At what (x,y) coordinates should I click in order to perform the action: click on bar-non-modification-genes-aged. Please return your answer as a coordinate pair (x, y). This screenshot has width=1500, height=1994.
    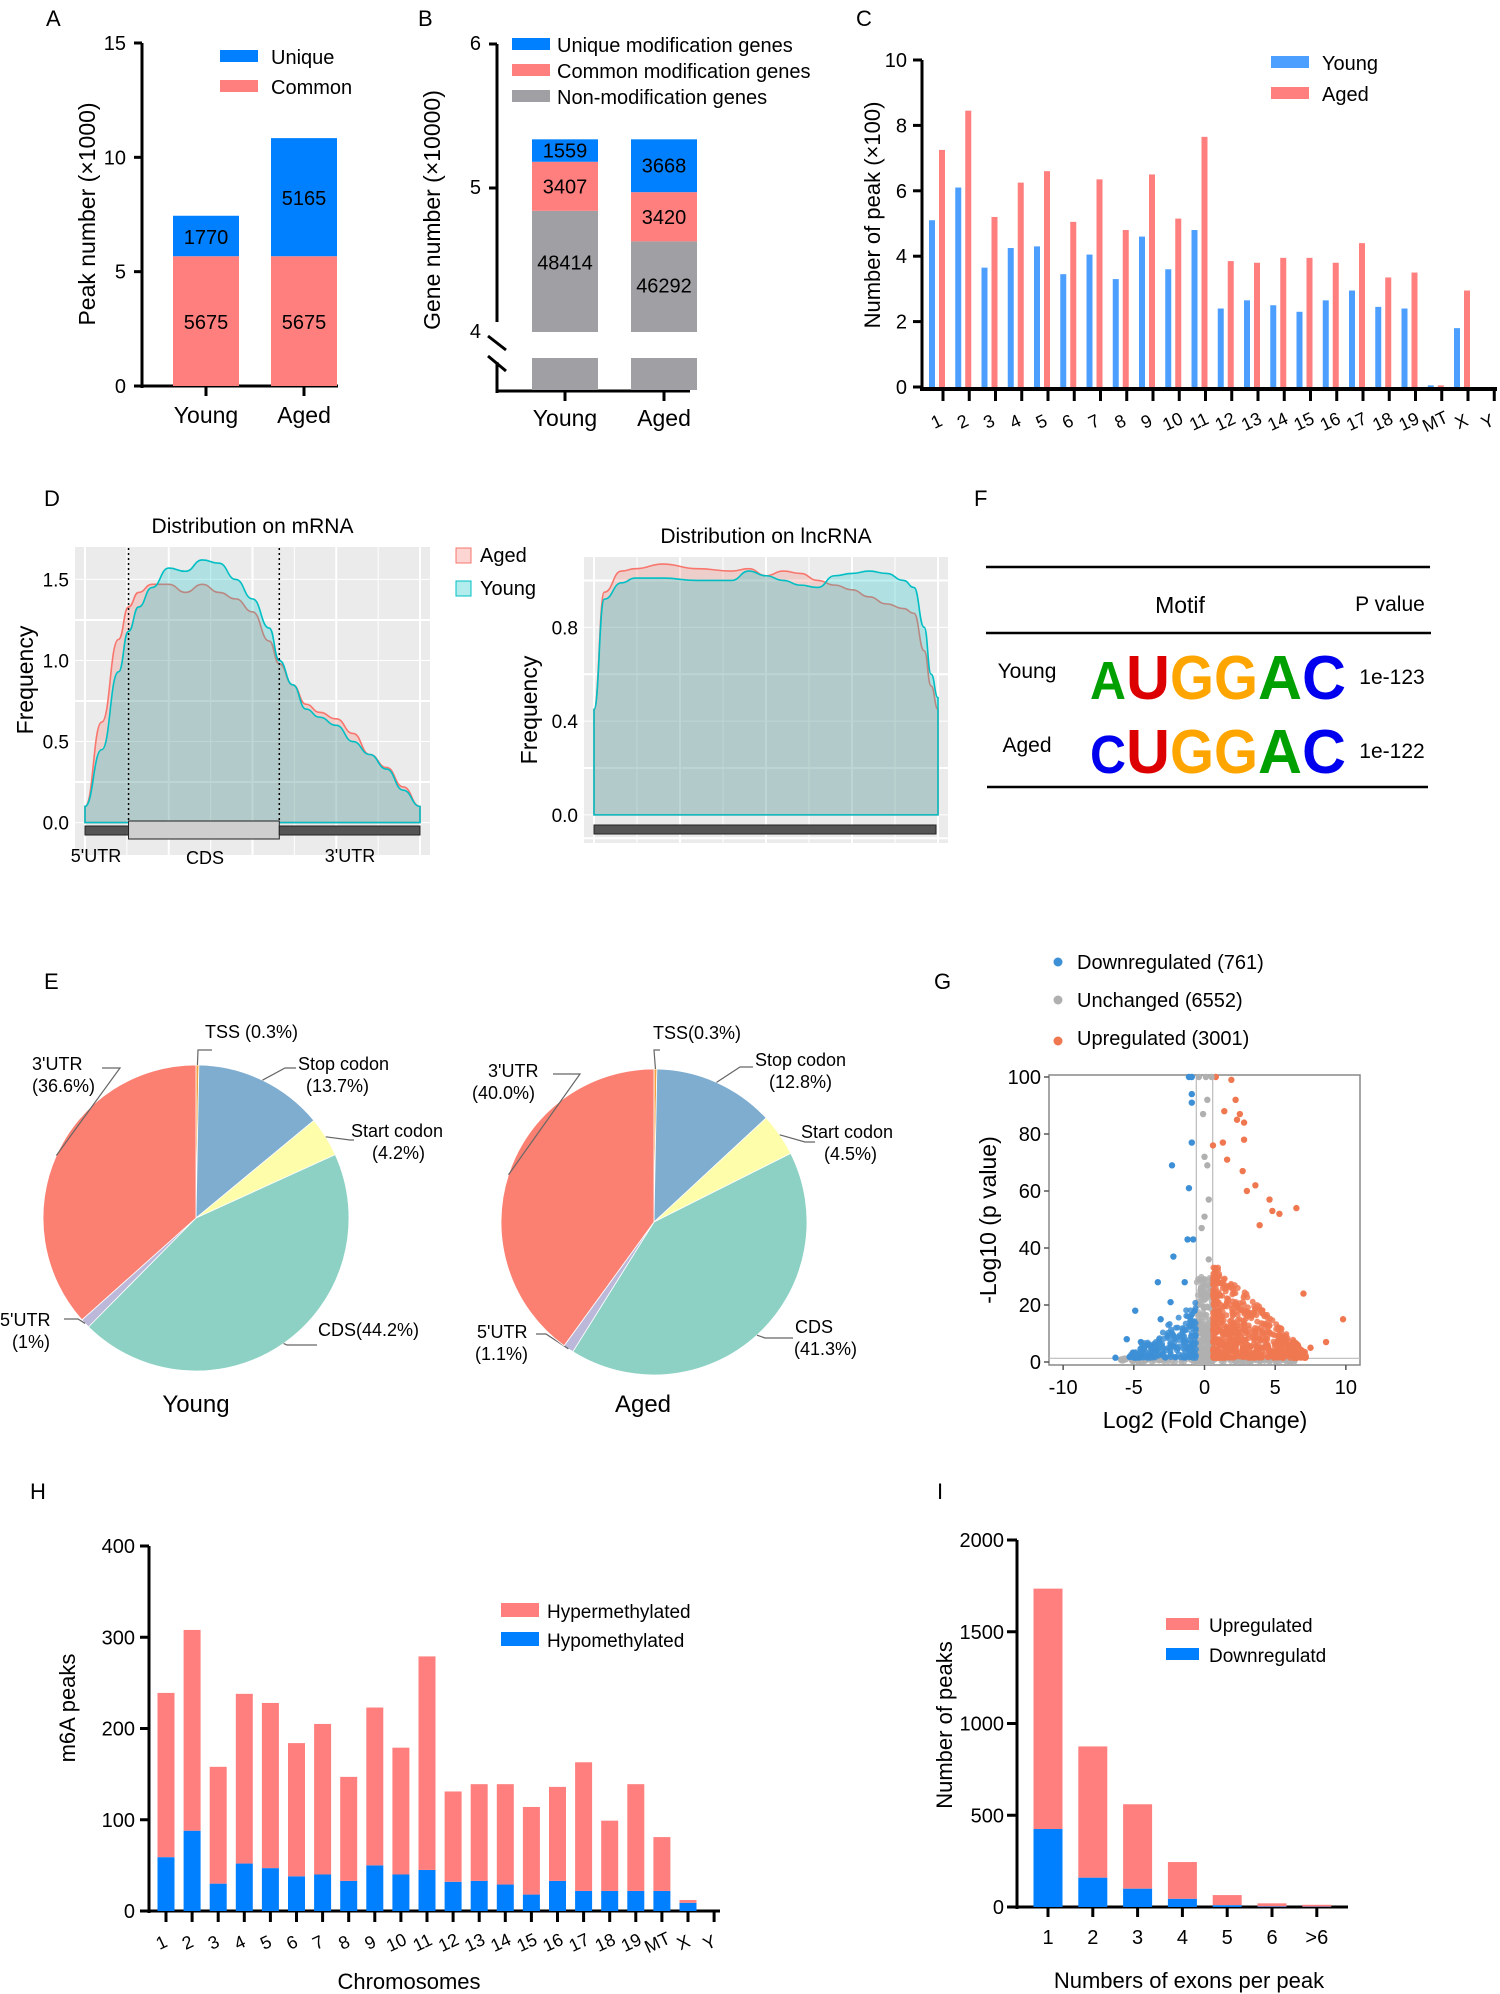
    Looking at the image, I should click on (664, 286).